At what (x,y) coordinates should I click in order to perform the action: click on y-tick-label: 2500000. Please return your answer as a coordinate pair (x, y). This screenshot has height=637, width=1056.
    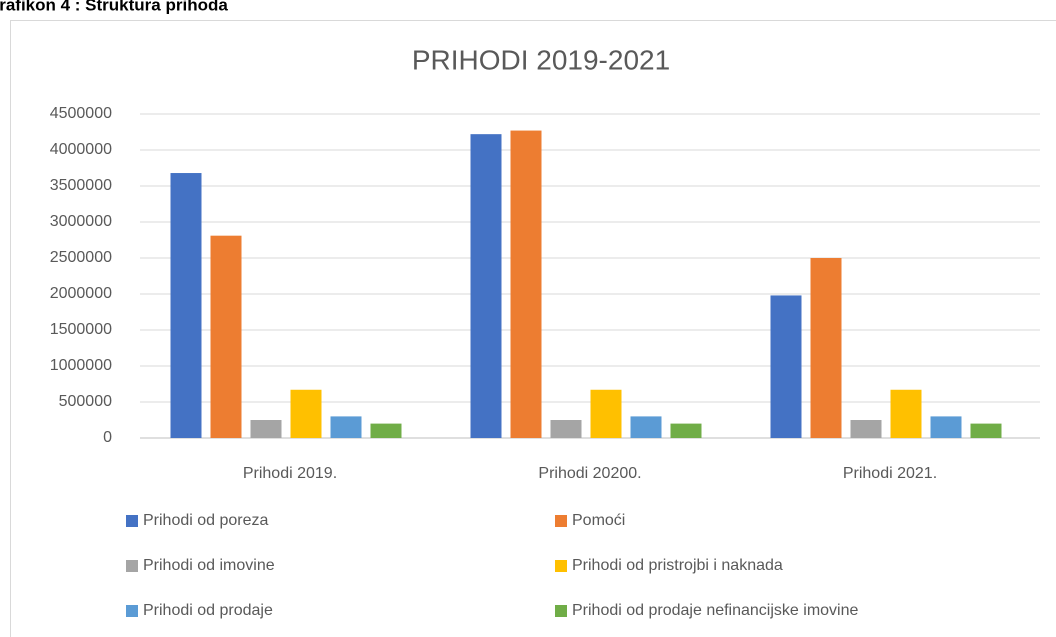
    Looking at the image, I should click on (81, 257).